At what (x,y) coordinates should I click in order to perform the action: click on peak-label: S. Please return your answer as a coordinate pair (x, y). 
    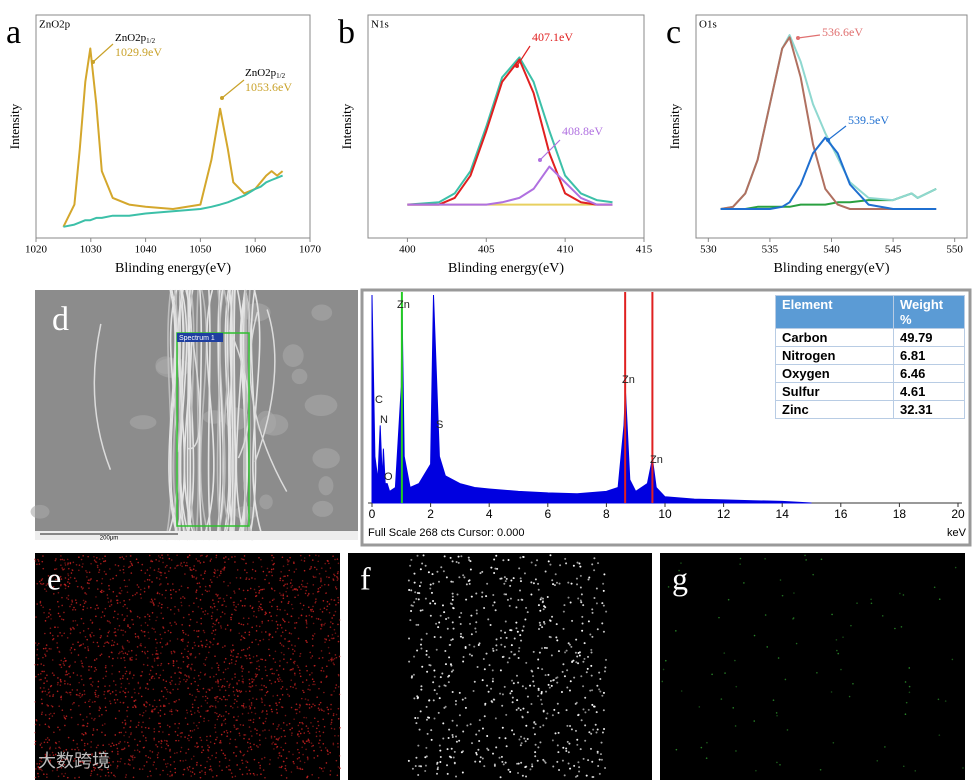
    Looking at the image, I should click on (439, 425).